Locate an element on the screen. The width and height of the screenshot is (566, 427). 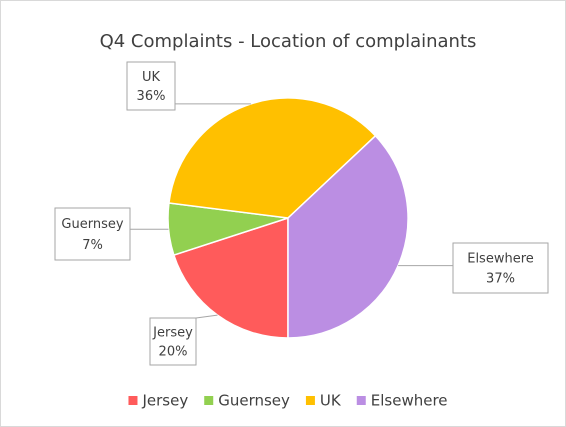
legend-label: Elsewhere is located at coordinates (409, 401).